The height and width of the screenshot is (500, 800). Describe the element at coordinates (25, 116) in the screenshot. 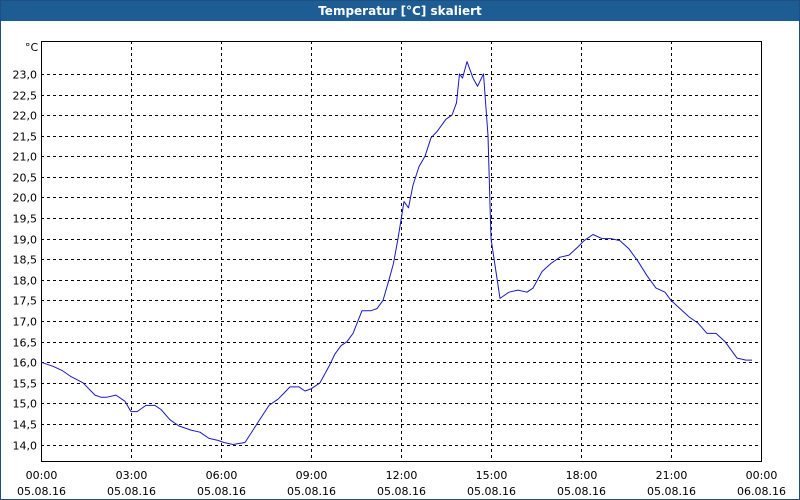

I see `y-tick-label: 22,0` at that location.